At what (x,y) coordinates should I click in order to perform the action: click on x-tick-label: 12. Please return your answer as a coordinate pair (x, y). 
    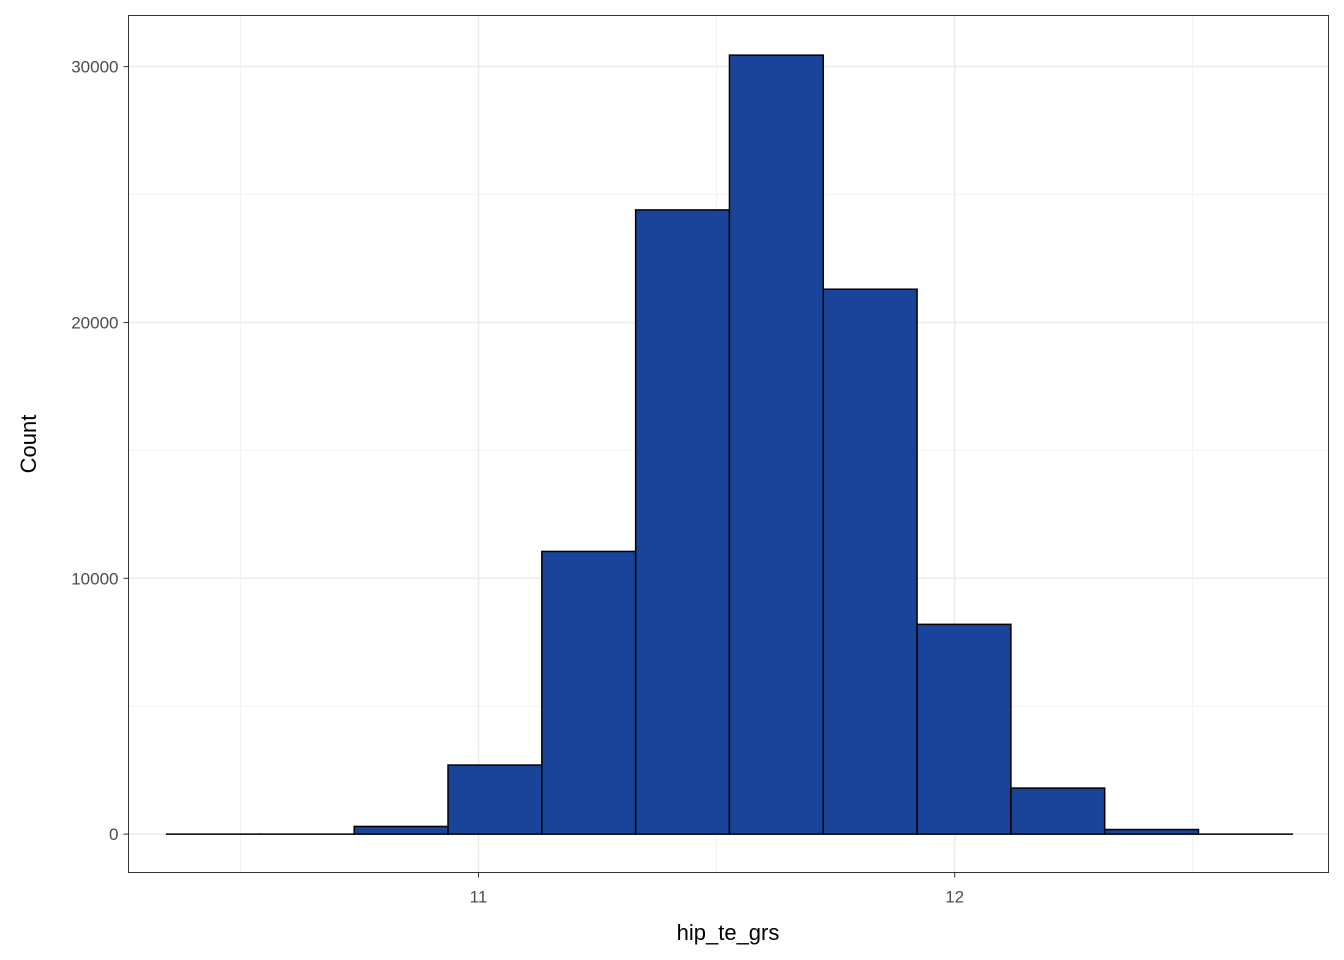
    Looking at the image, I should click on (954, 897).